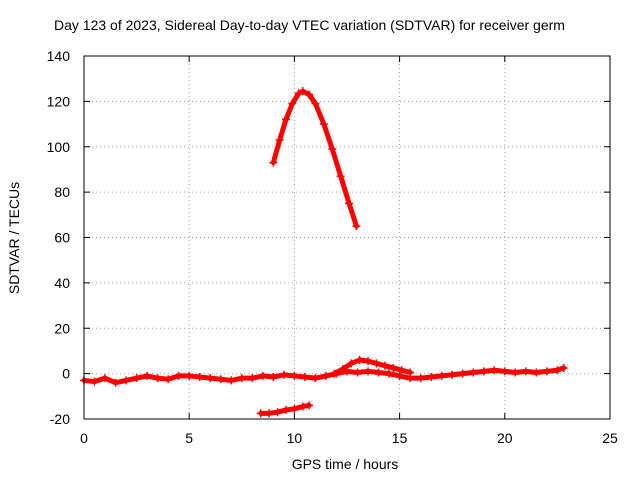 The height and width of the screenshot is (480, 640). Describe the element at coordinates (59, 56) in the screenshot. I see `y-tick-label: 140` at that location.